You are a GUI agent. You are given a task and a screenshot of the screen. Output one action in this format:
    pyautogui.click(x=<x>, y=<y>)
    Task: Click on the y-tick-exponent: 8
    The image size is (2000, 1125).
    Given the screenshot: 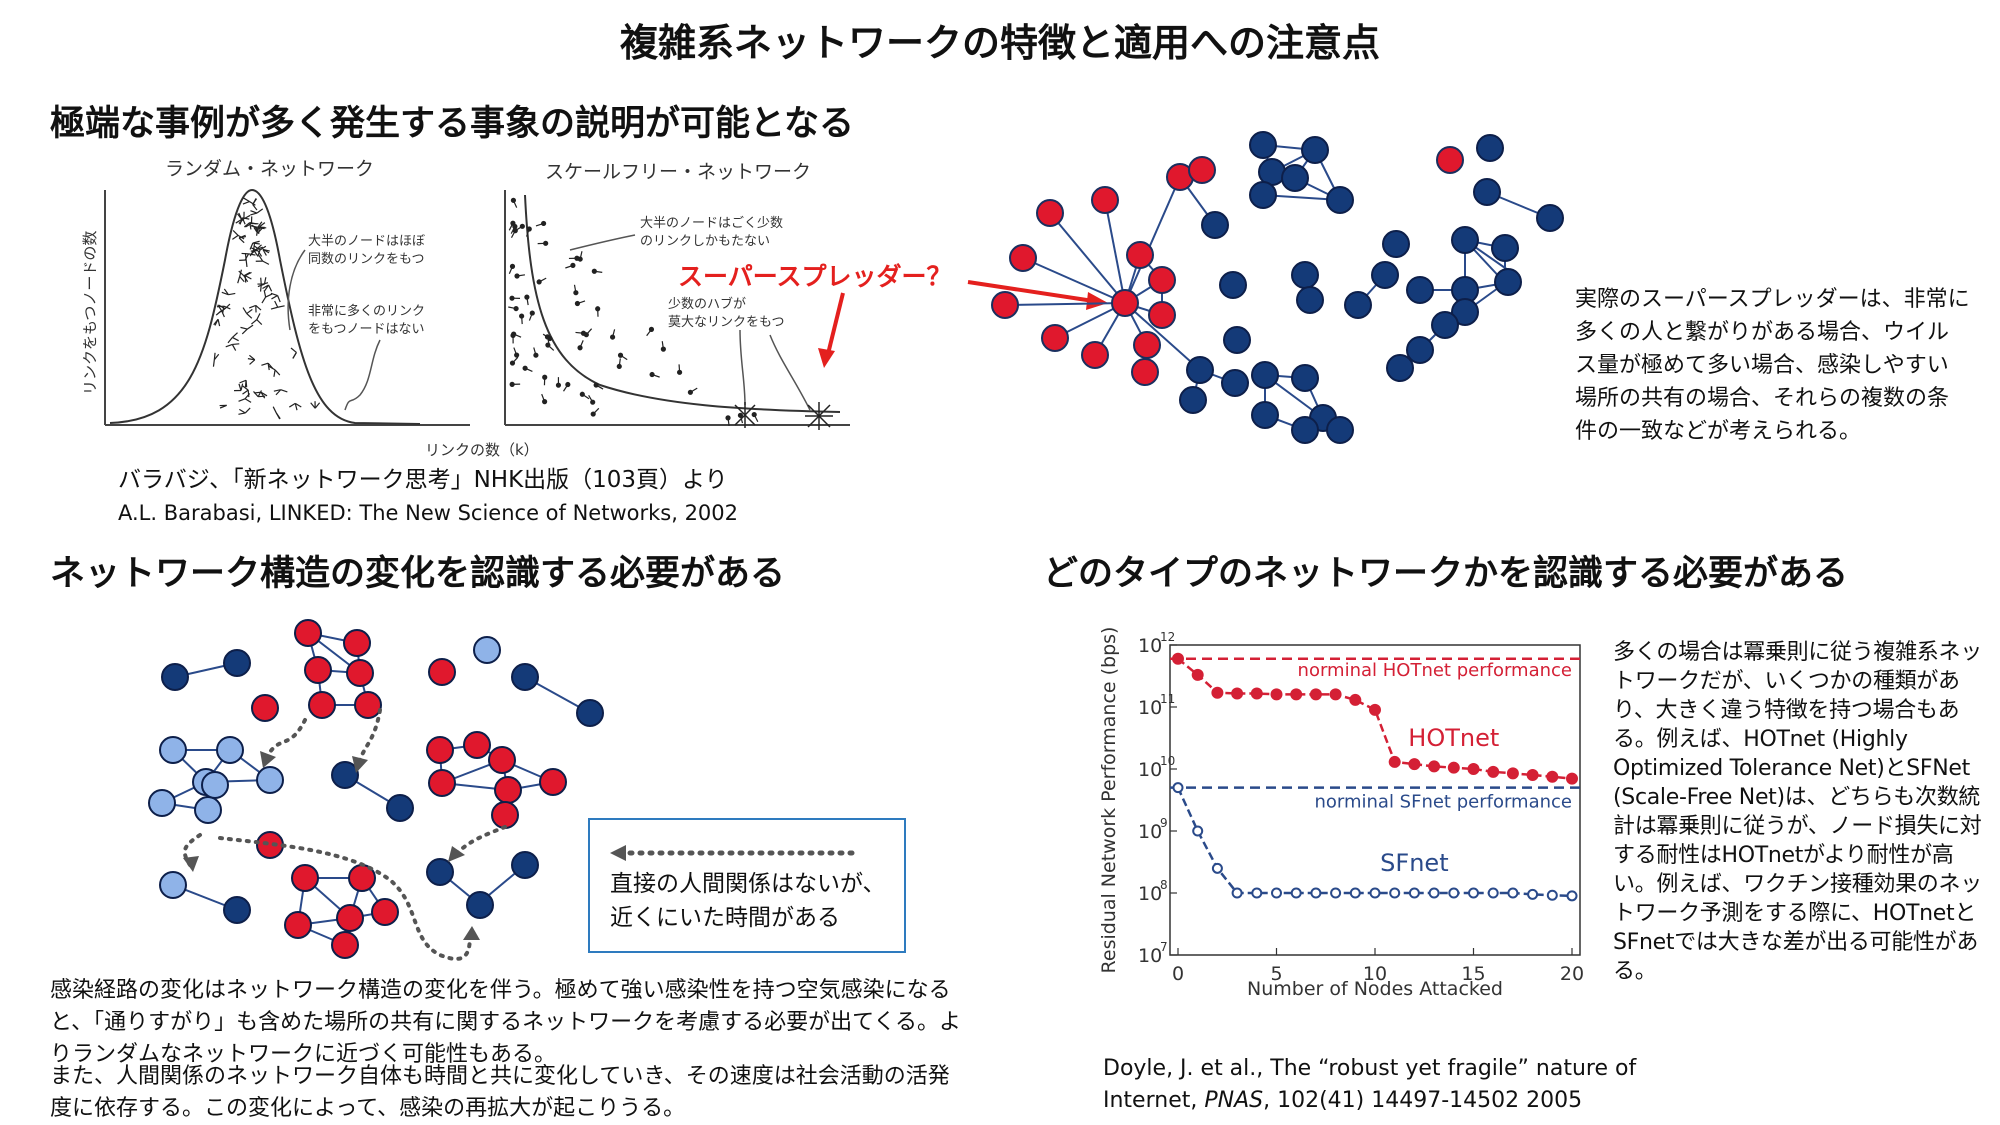 What is the action you would take?
    pyautogui.click(x=1164, y=885)
    